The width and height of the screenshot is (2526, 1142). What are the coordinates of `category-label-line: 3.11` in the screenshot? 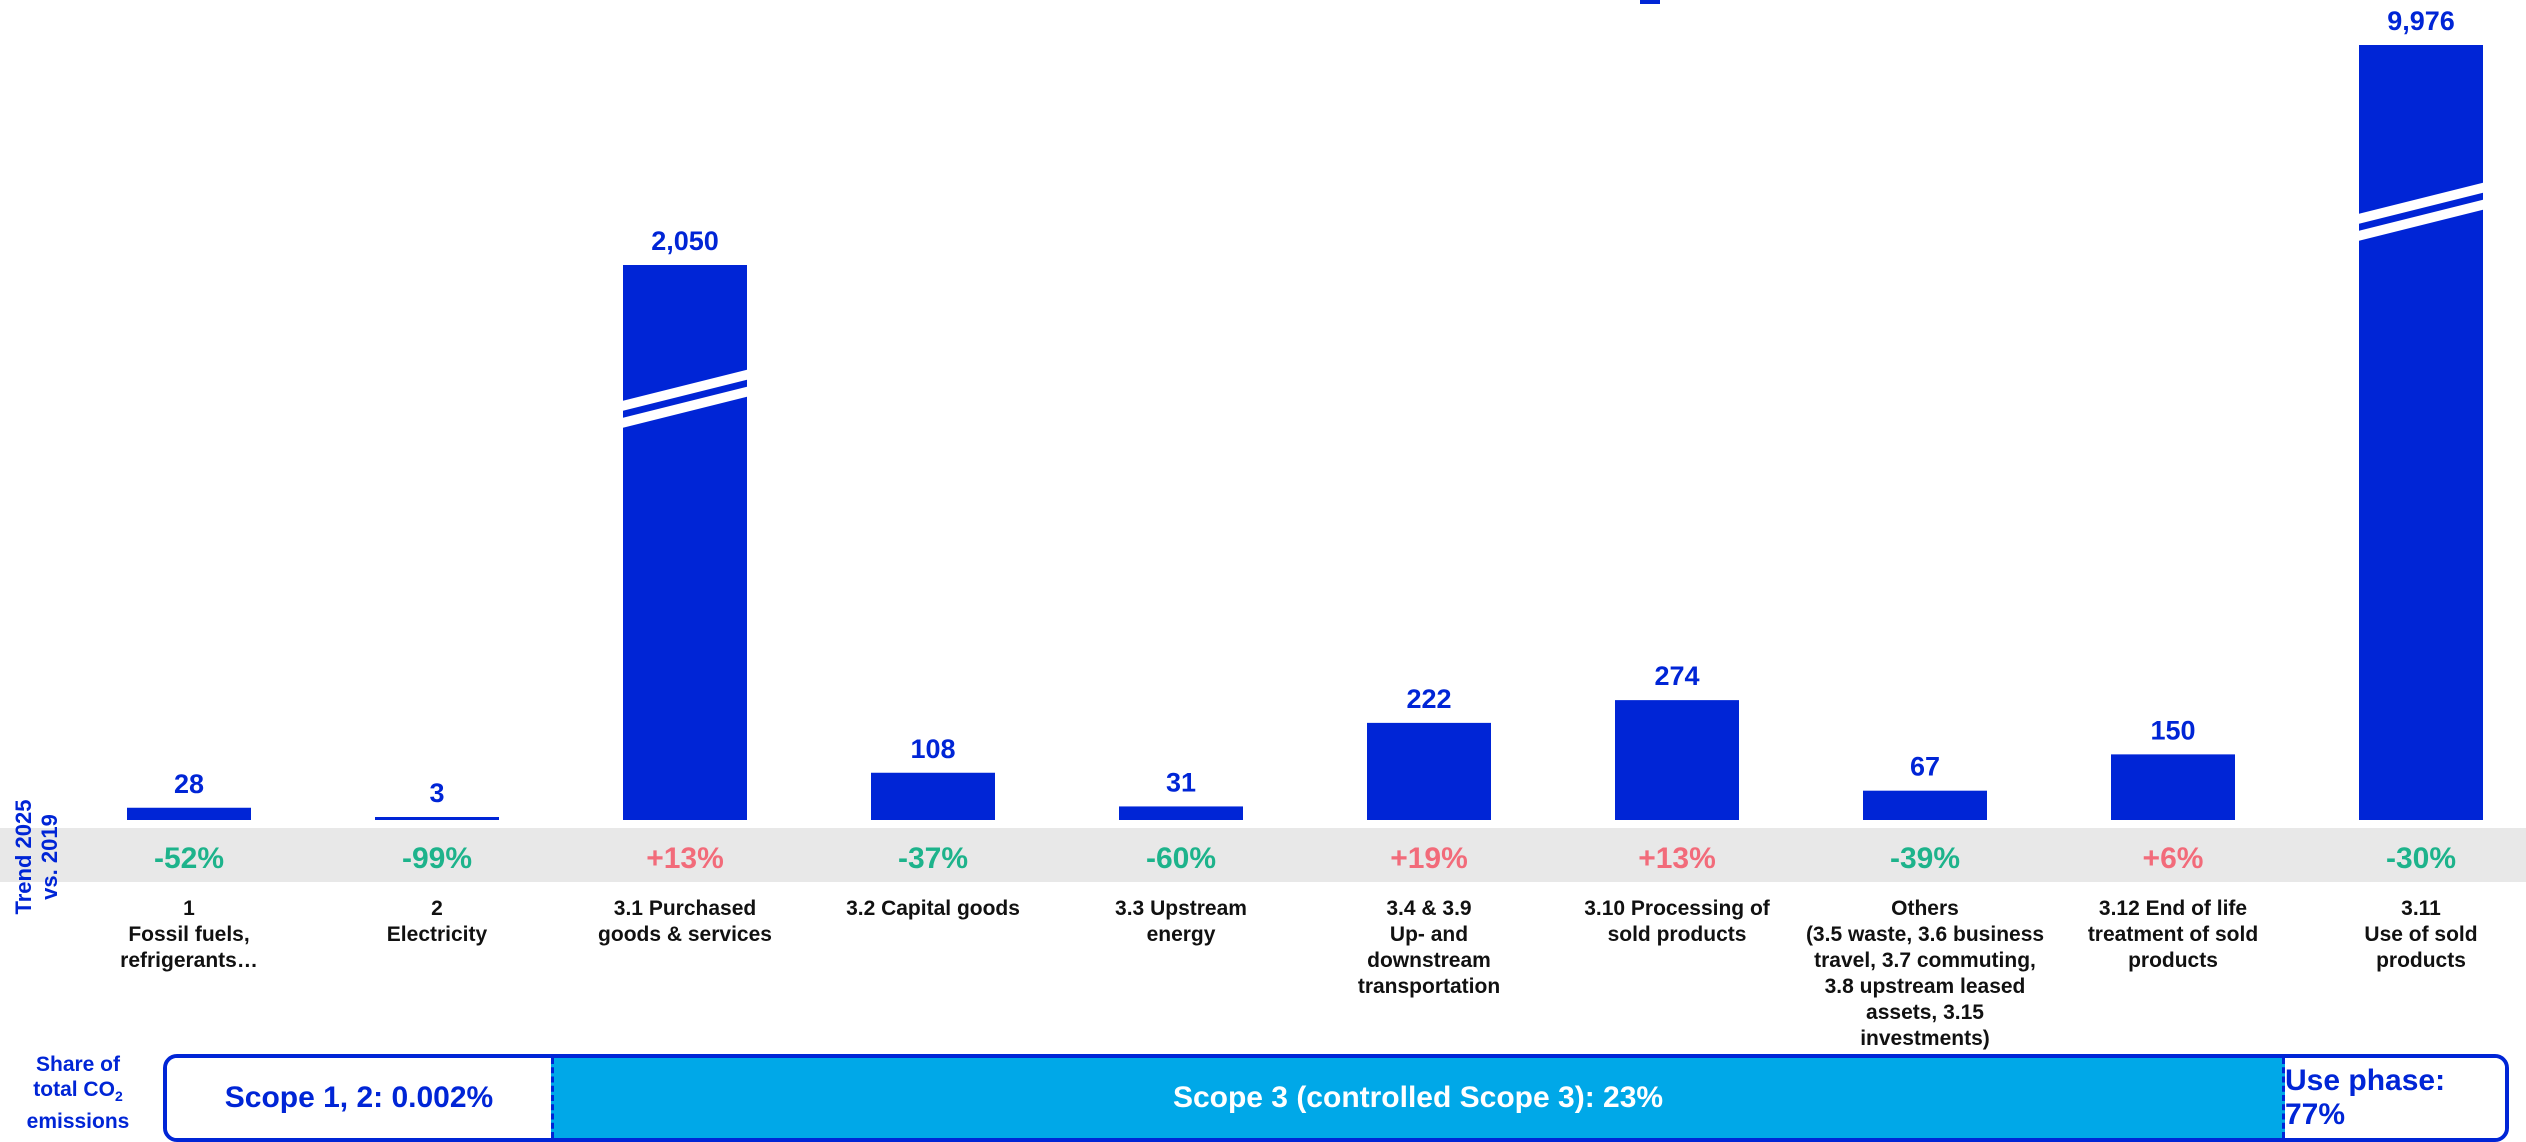 It's located at (2421, 908).